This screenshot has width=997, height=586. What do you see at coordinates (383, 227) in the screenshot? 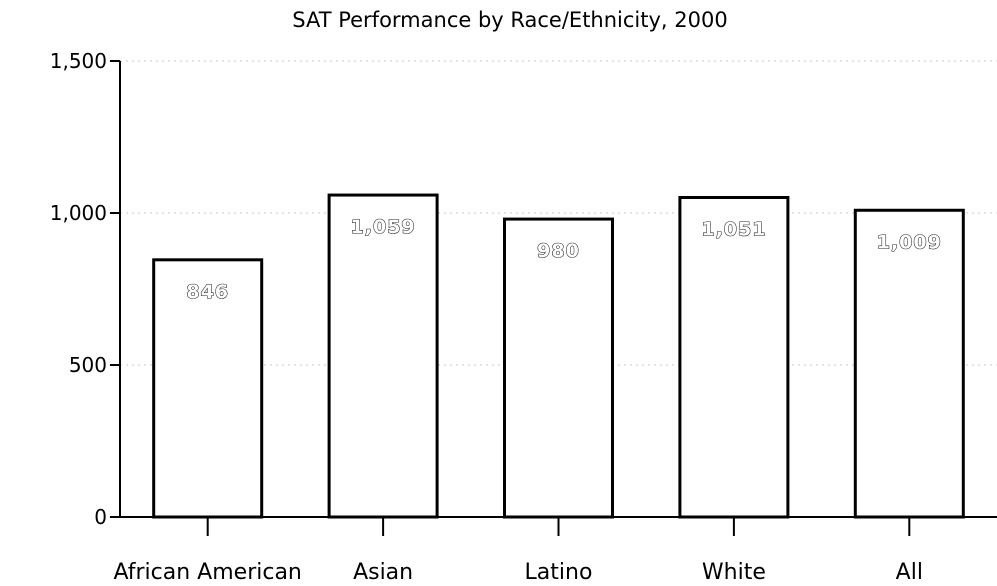
I see `data-label-asian: 1,059` at bounding box center [383, 227].